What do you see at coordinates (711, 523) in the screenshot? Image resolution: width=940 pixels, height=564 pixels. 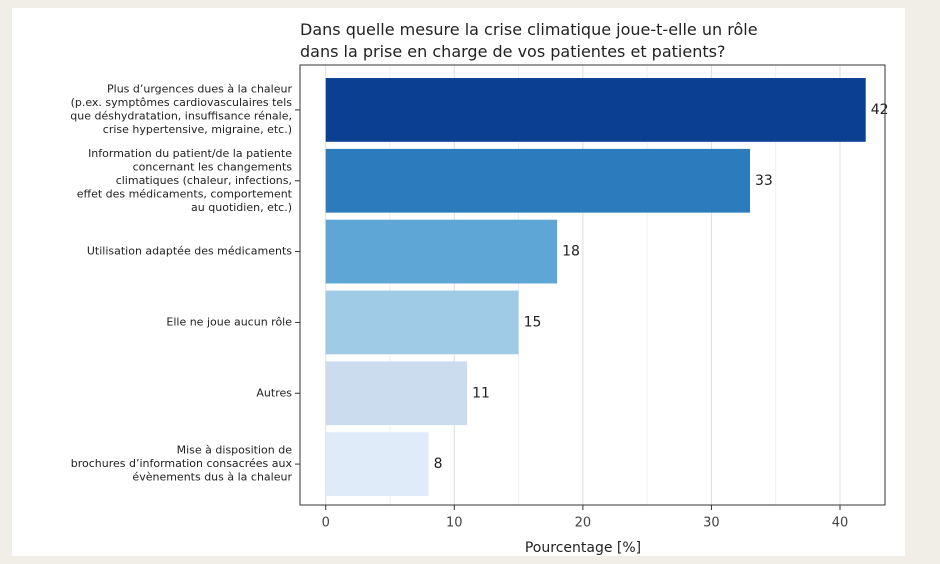 I see `x-tick-label: 30` at bounding box center [711, 523].